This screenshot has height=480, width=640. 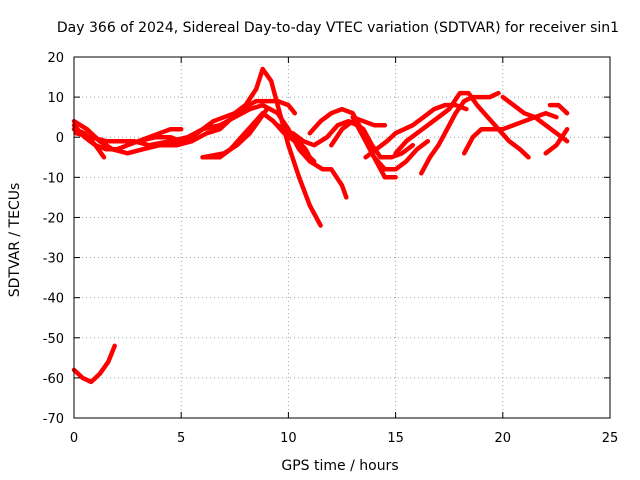 I want to click on x-tick-label: 20, so click(x=503, y=438).